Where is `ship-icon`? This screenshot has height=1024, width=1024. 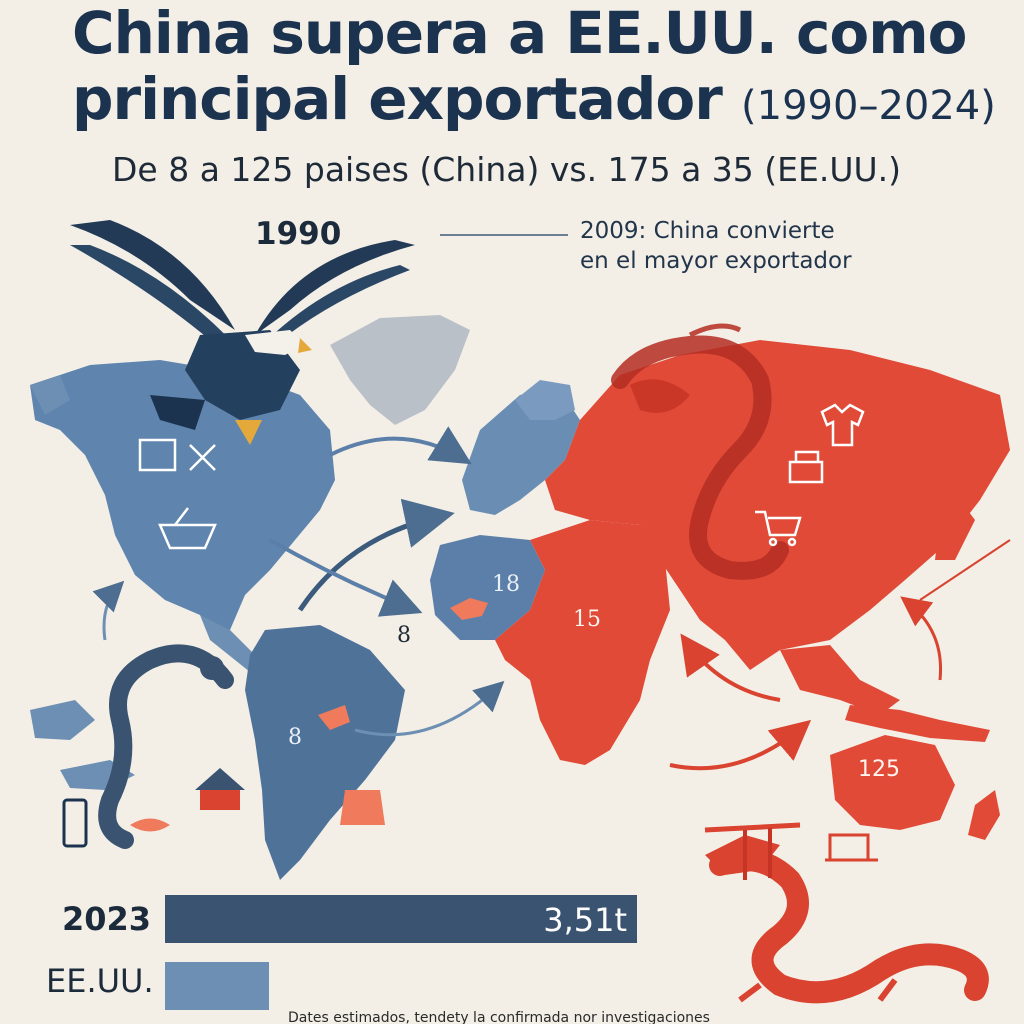
ship-icon is located at coordinates (851, 847).